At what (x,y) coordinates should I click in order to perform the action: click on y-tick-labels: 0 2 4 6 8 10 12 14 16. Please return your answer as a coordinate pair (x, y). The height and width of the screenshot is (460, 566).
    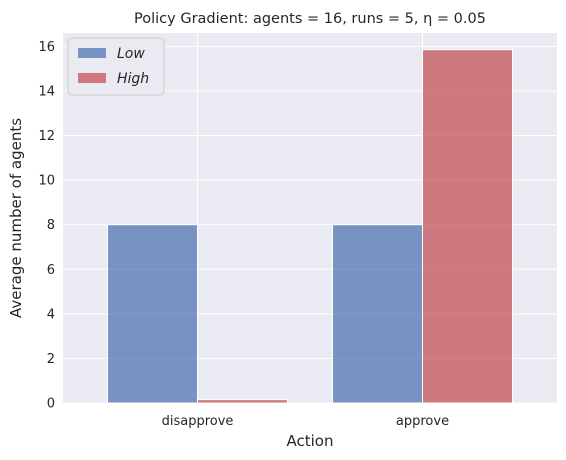
    Looking at the image, I should click on (46, 226).